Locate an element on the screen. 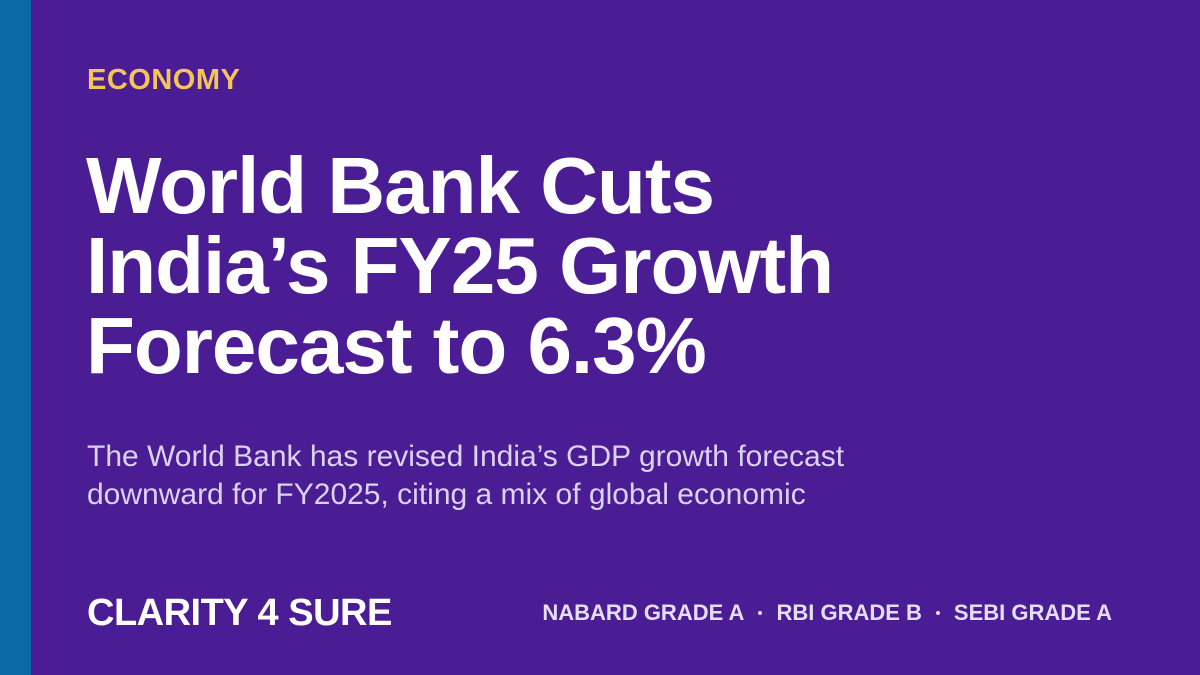  headline-line: India’s FY25 Growth is located at coordinates (460, 265).